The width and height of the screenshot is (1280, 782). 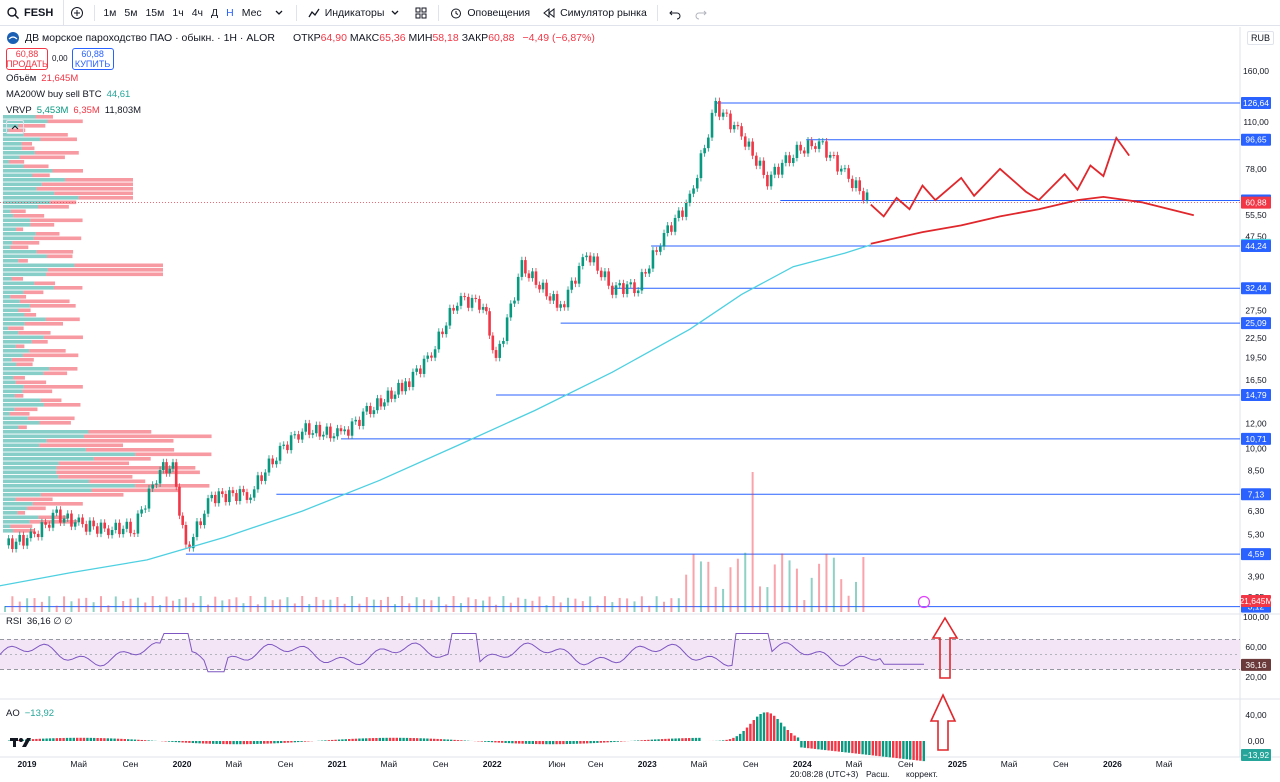 I want to click on vrvp-legend: VRVP 5,453M 6,35M 11,803M, so click(x=300, y=111).